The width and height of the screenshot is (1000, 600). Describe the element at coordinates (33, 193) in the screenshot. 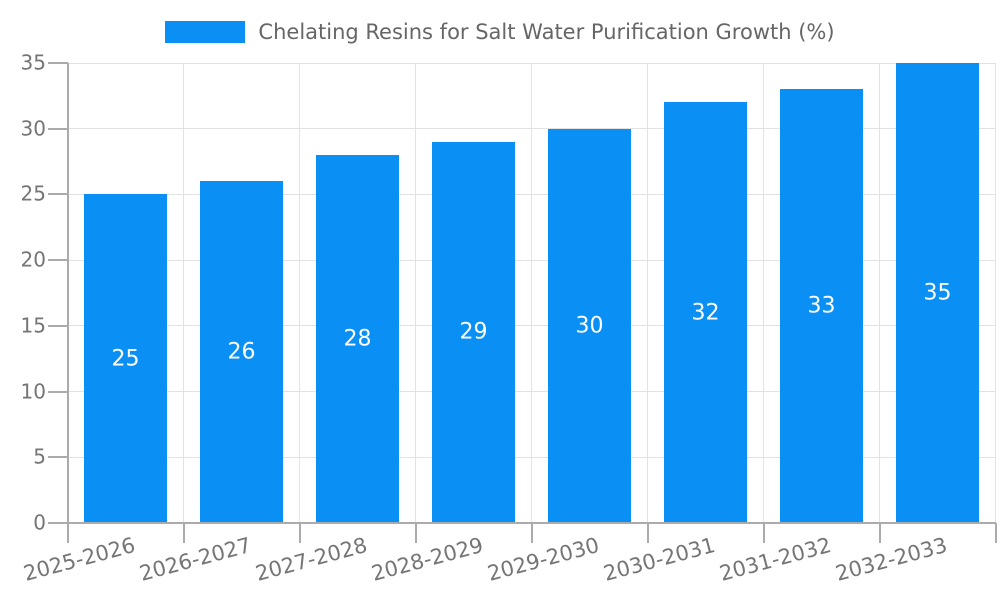

I see `y-tick-label: 25` at that location.